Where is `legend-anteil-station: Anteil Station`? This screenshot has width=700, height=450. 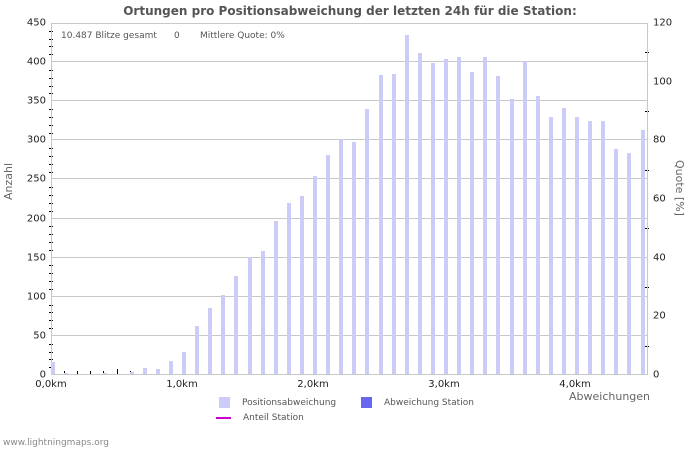 legend-anteil-station: Anteil Station is located at coordinates (260, 418).